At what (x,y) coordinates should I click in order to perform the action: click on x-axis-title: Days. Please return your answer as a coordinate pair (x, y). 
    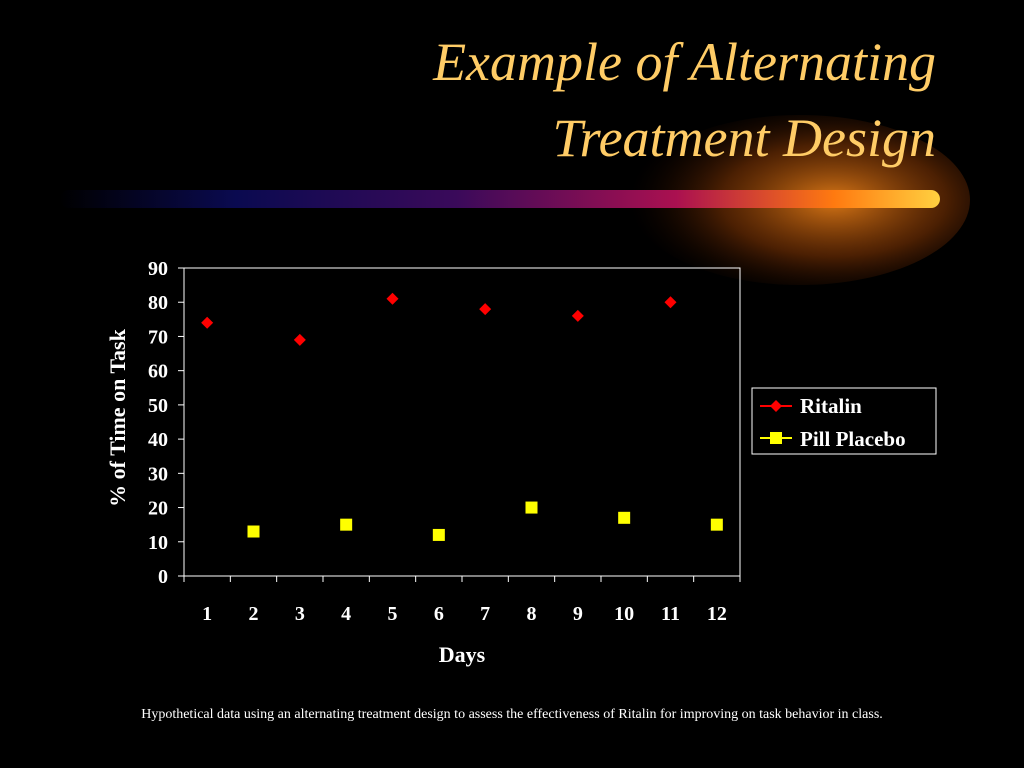
    Looking at the image, I should click on (462, 654).